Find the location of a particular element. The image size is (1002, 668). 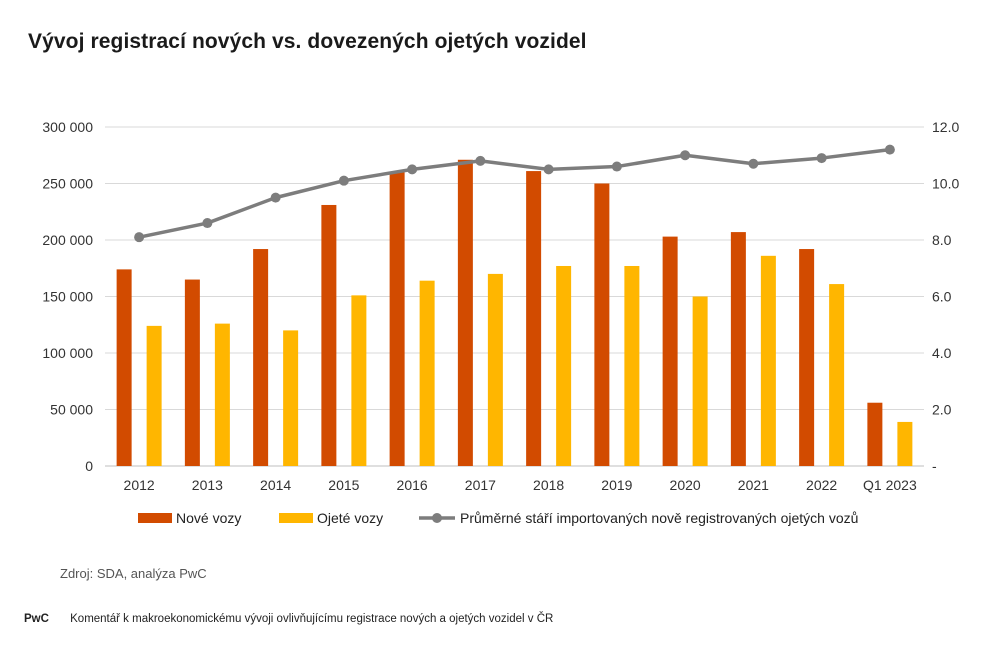

x-tick-label: 2016 is located at coordinates (412, 485).